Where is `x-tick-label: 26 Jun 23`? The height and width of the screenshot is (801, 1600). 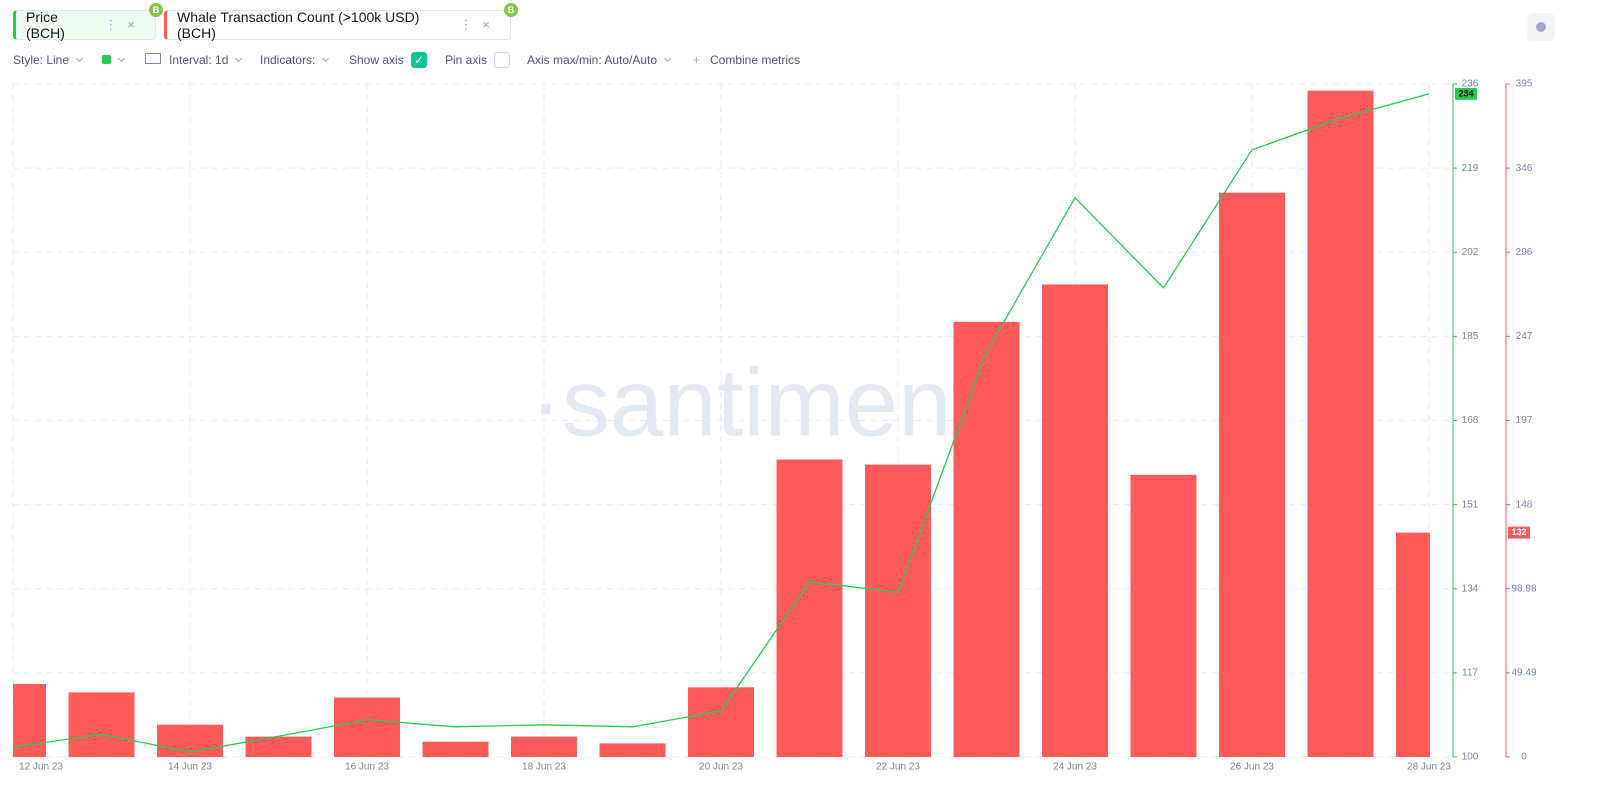 x-tick-label: 26 Jun 23 is located at coordinates (1252, 767).